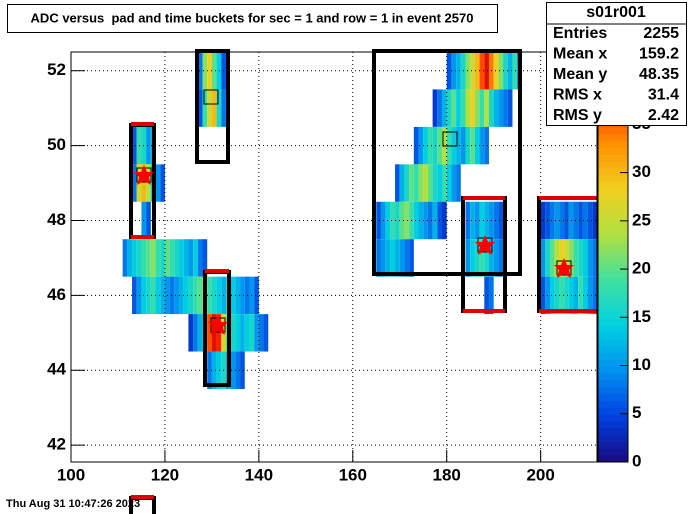 This screenshot has width=700, height=514. I want to click on x-tick-label: 100, so click(71, 474).